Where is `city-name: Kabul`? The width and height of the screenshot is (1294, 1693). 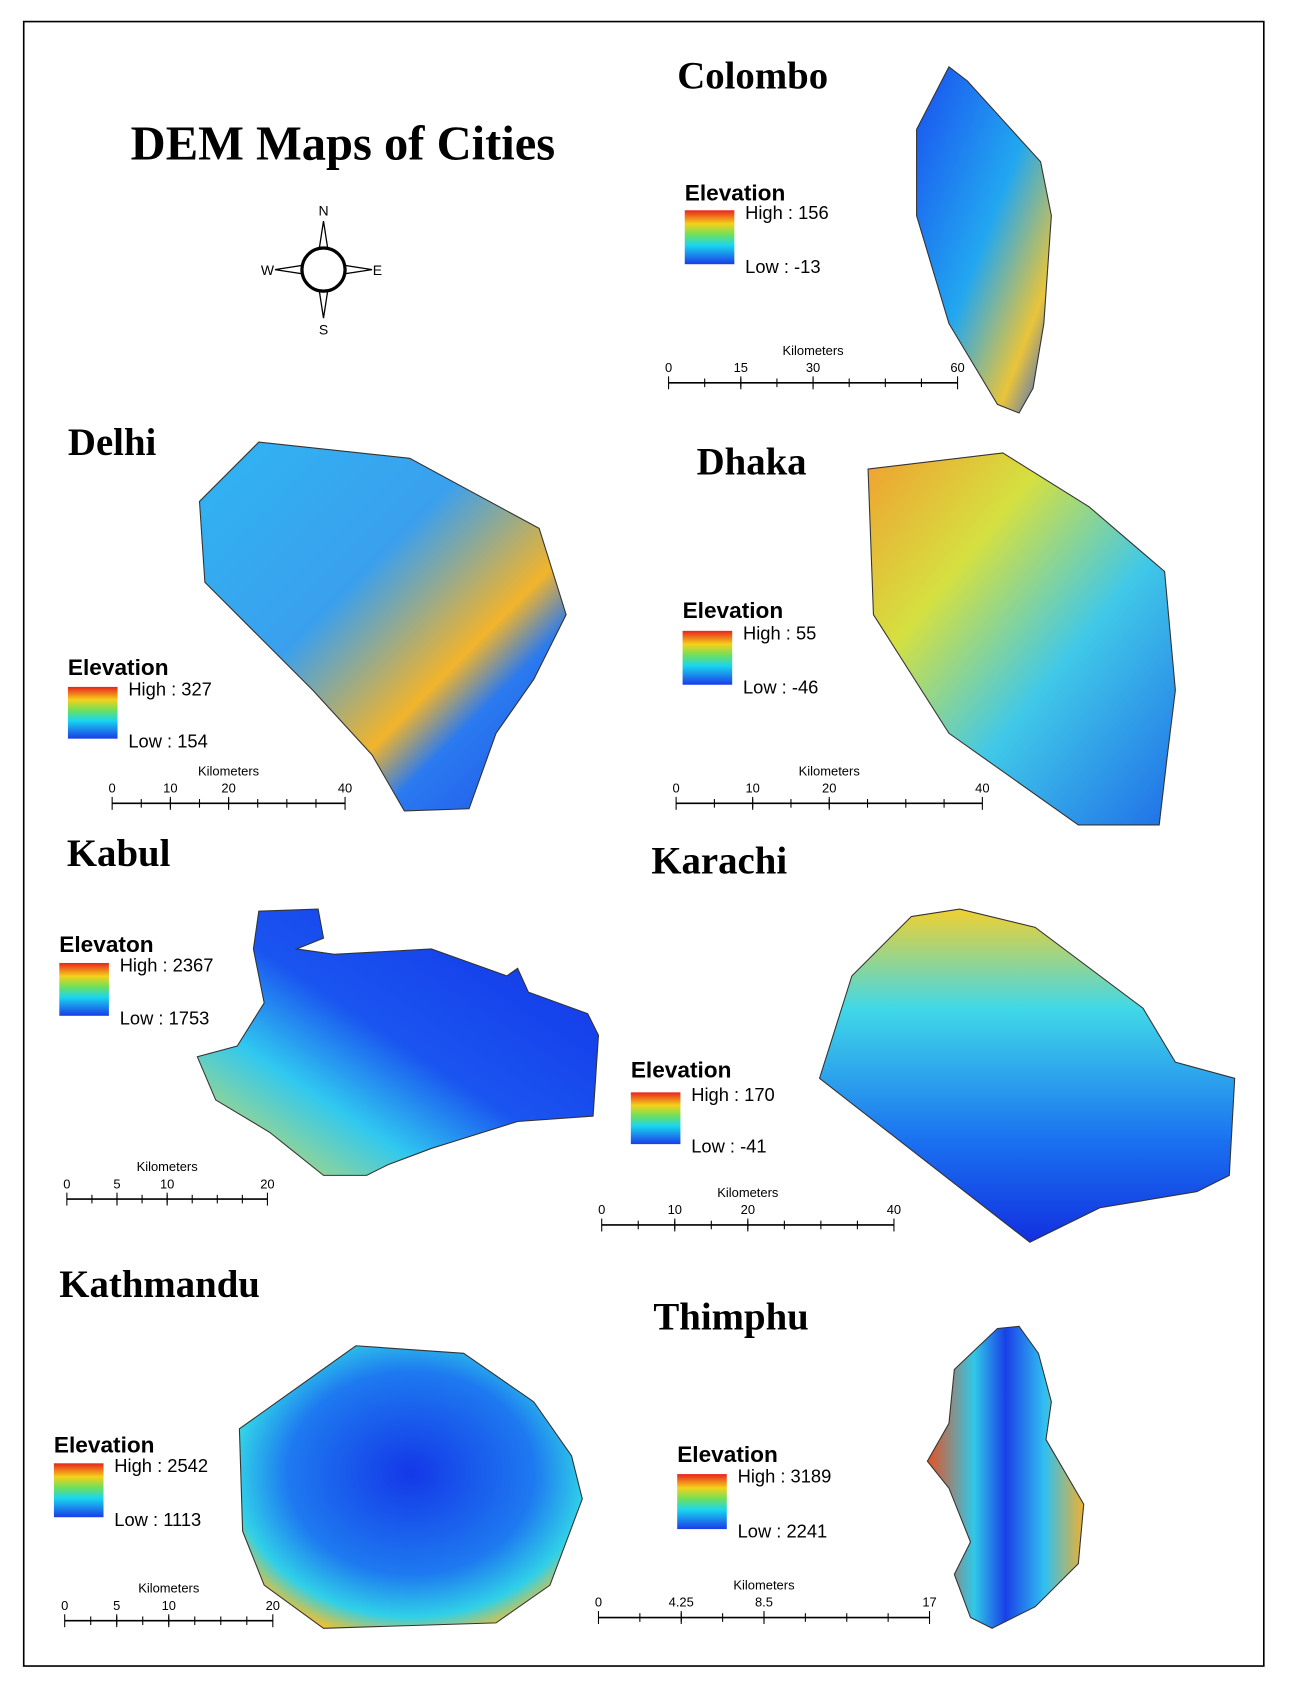
city-name: Kabul is located at coordinates (119, 853).